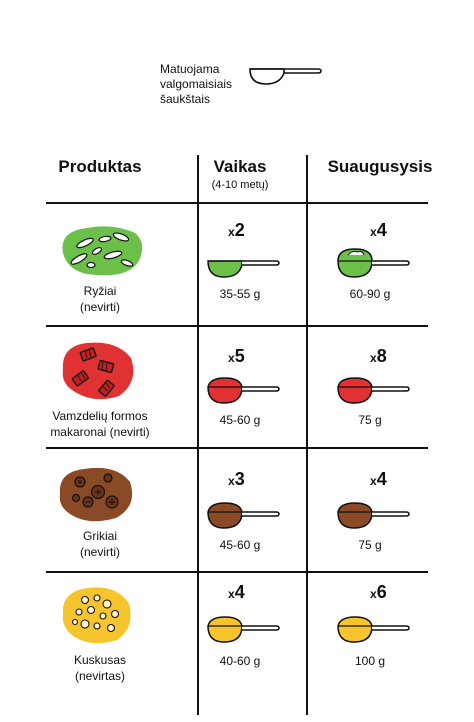  Describe the element at coordinates (190, 69) in the screenshot. I see `legend-line-1: Matuojama` at that location.